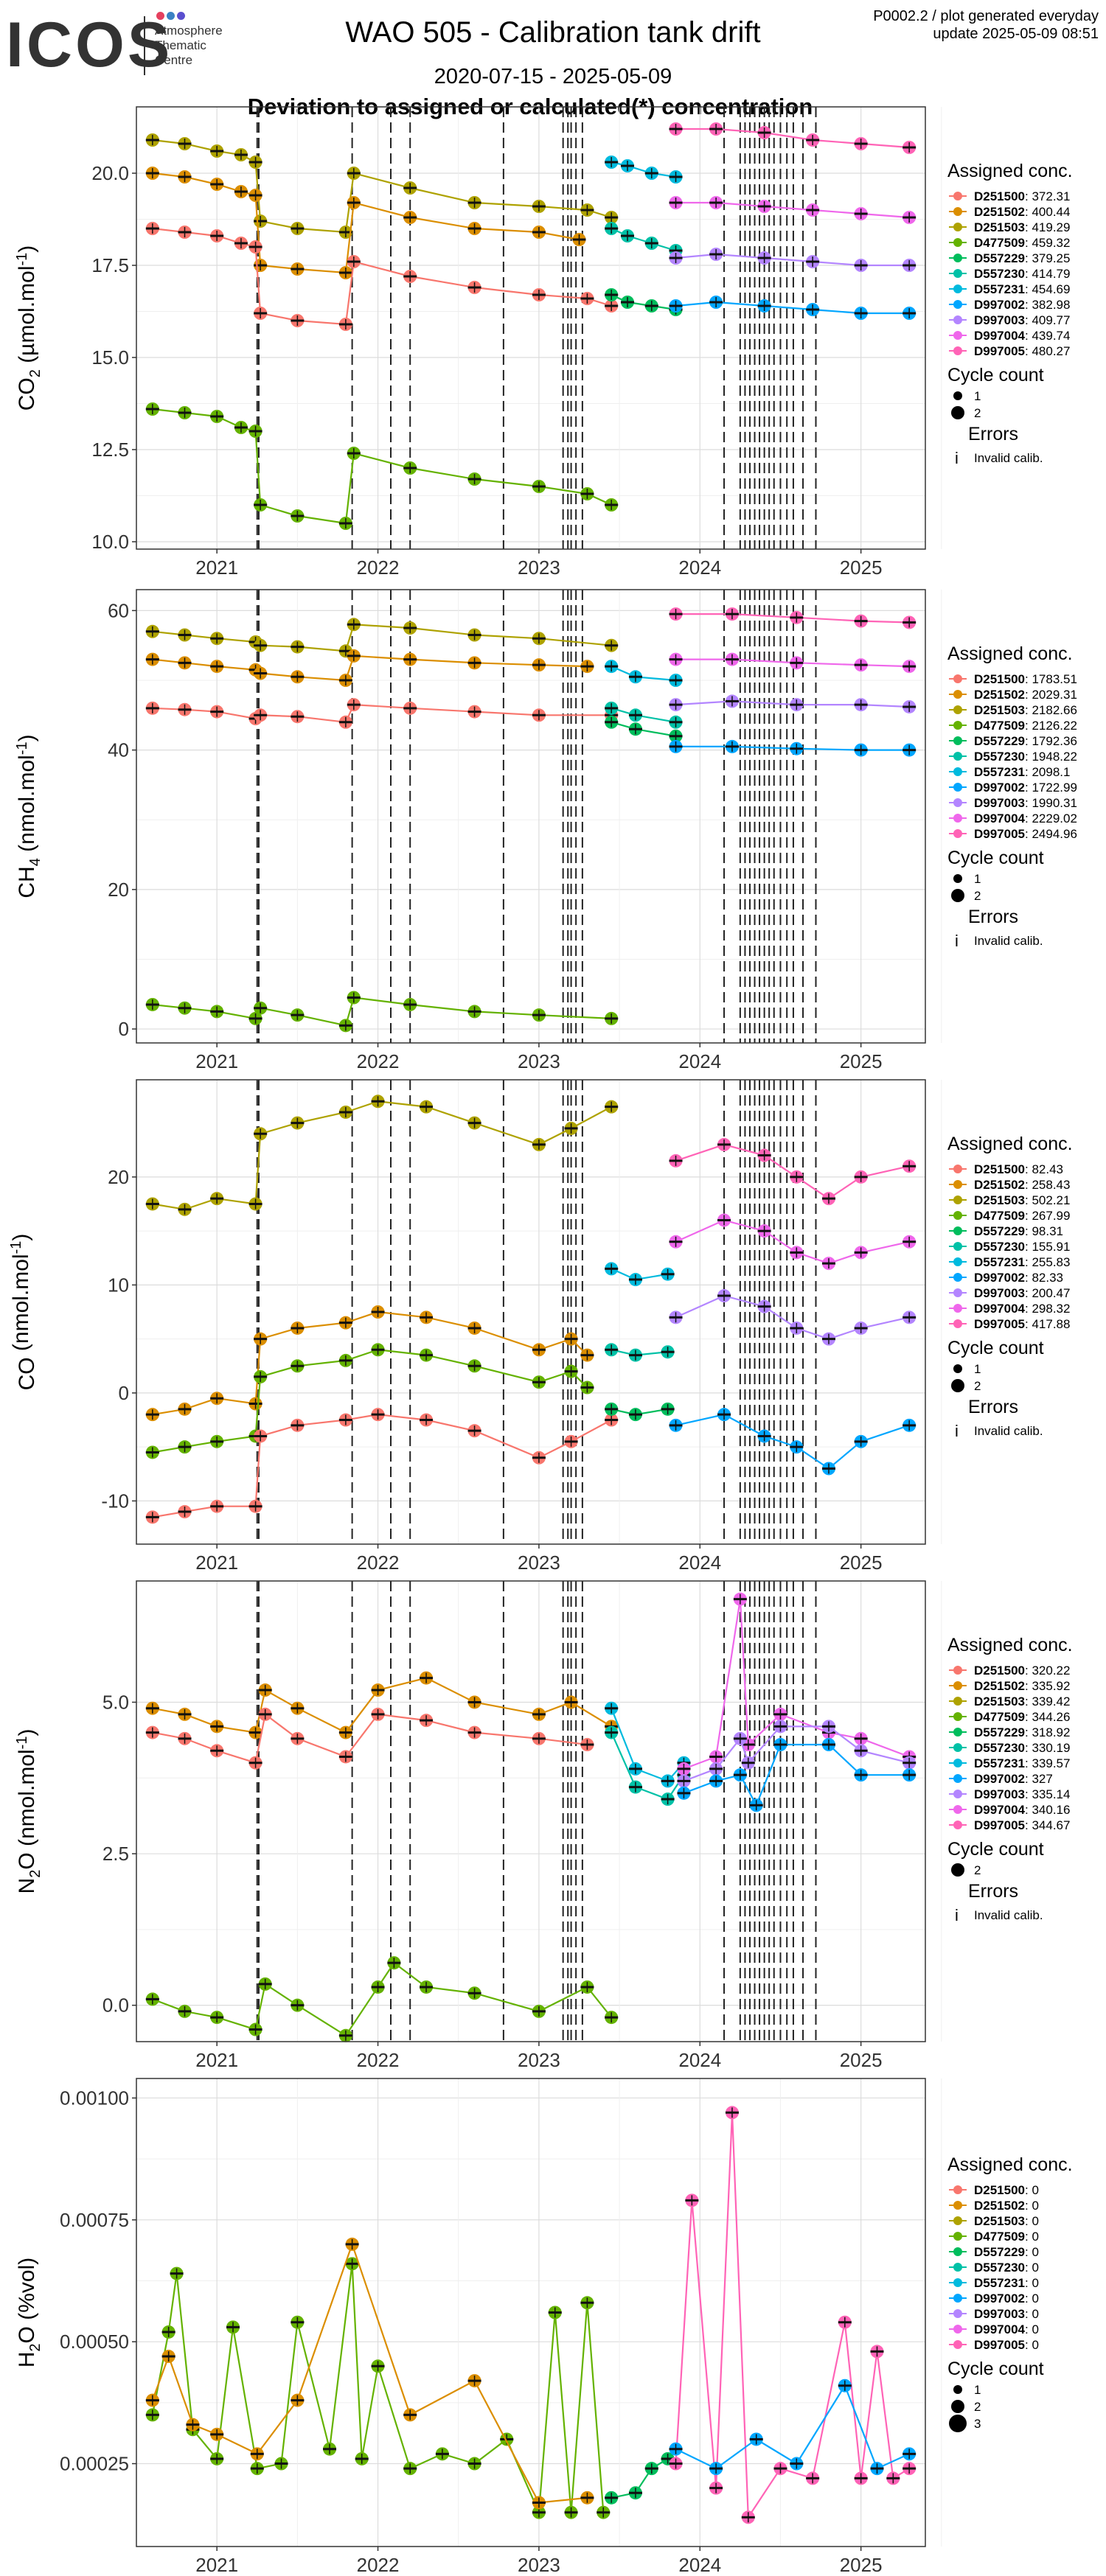 The image size is (1106, 2576). I want to click on legend-entry: D251502: 335.92, so click(1022, 1686).